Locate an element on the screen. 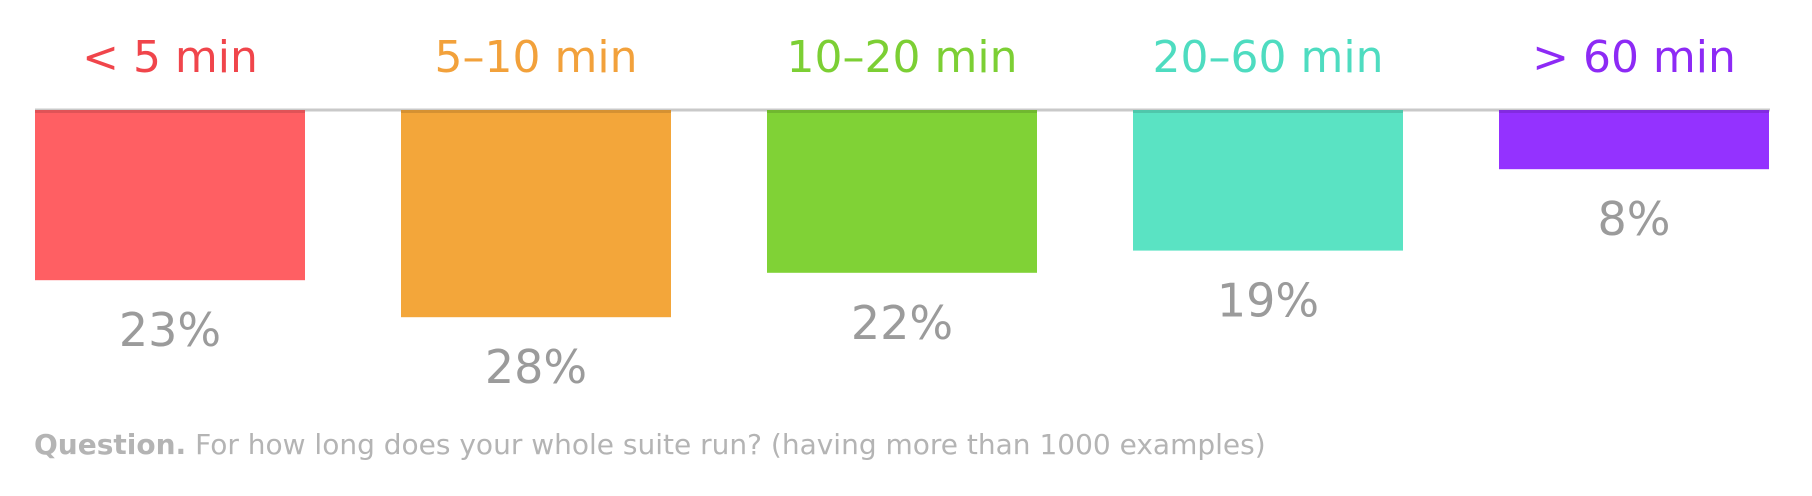  caption-lead: Question. is located at coordinates (110, 444).